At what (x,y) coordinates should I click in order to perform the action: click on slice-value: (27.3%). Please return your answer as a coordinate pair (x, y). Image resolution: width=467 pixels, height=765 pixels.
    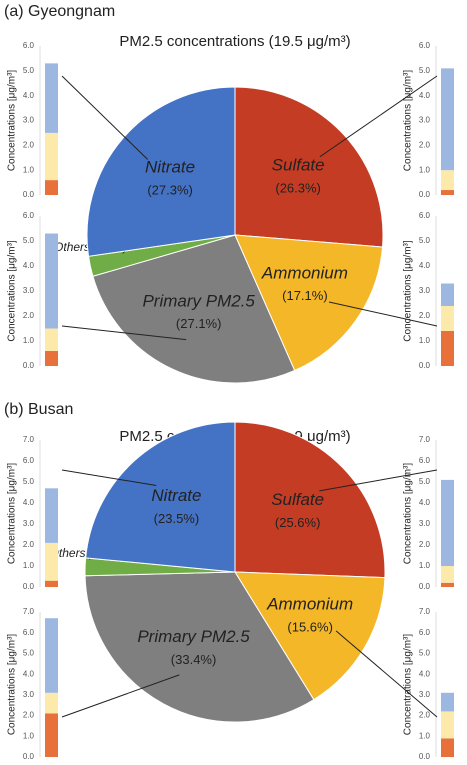
    Looking at the image, I should click on (170, 189).